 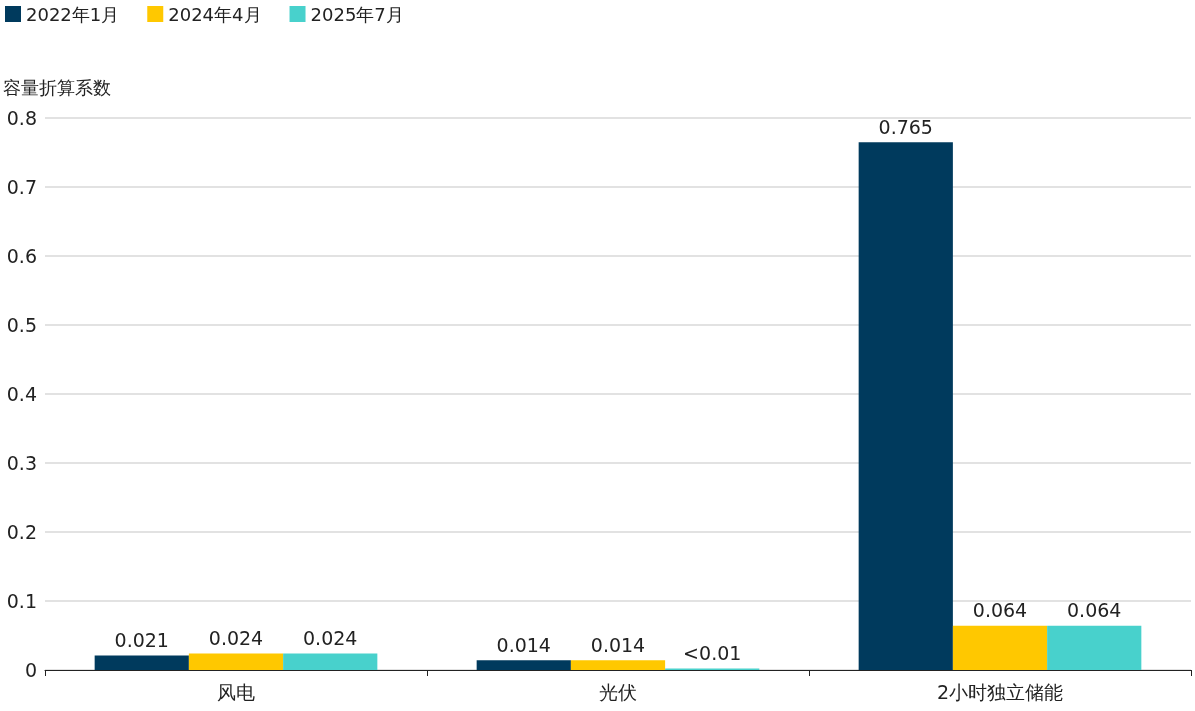 What do you see at coordinates (21, 601) in the screenshot?
I see `y-tick-label: 0.1` at bounding box center [21, 601].